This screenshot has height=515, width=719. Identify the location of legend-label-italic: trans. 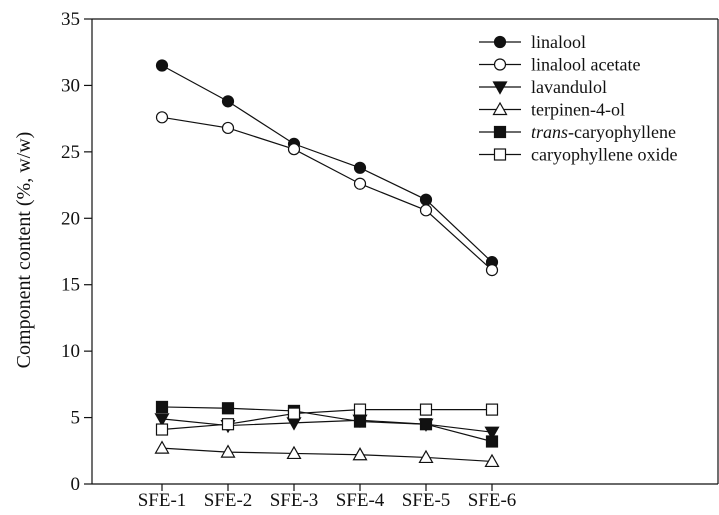
(549, 132).